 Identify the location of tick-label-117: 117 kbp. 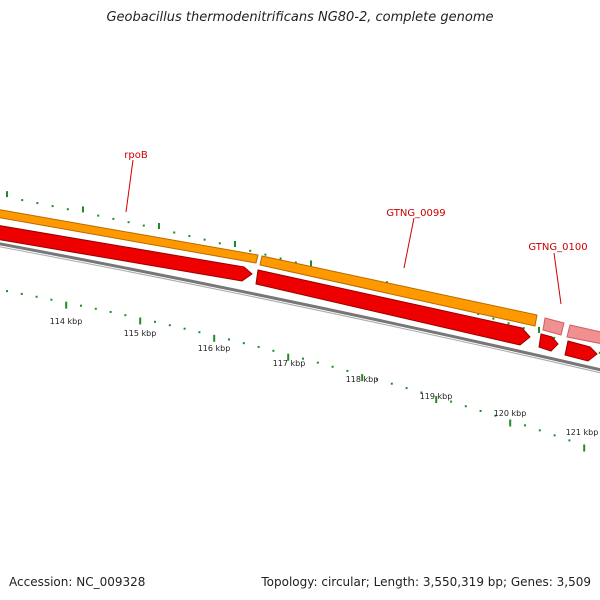
(289, 363).